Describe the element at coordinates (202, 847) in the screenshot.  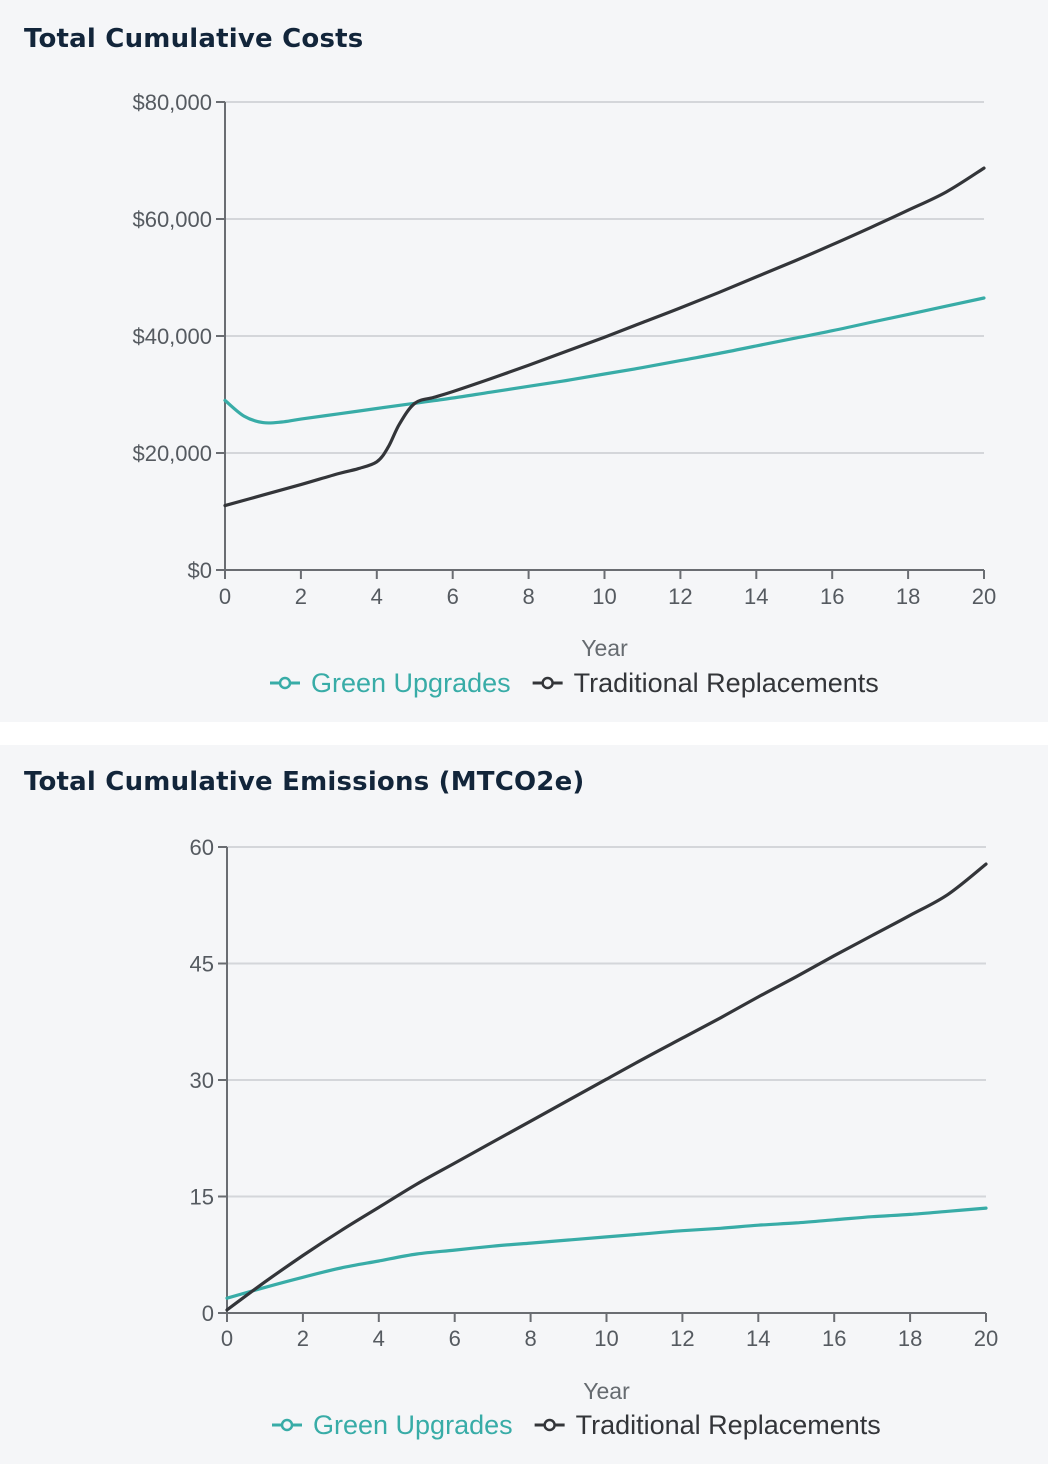
I see `y-tick-label: 60` at that location.